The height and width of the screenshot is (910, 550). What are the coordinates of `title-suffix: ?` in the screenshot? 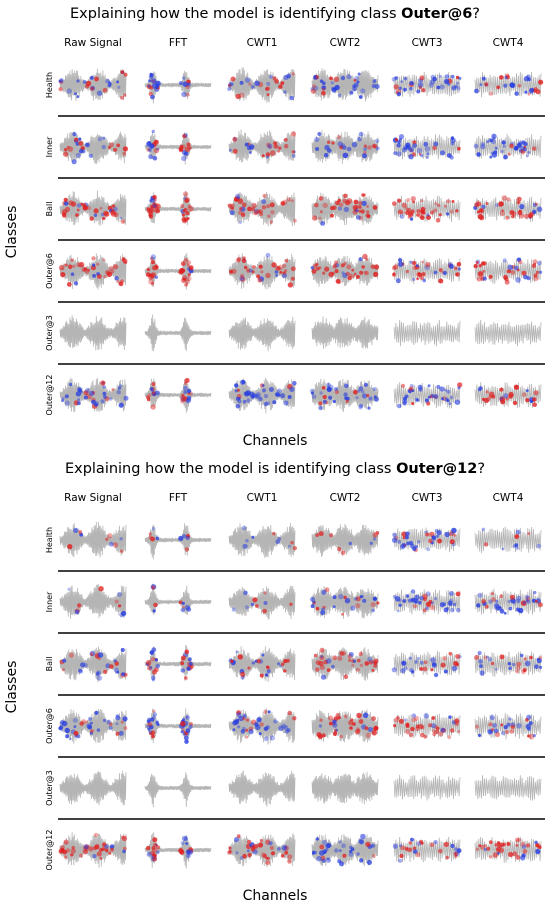 It's located at (481, 469).